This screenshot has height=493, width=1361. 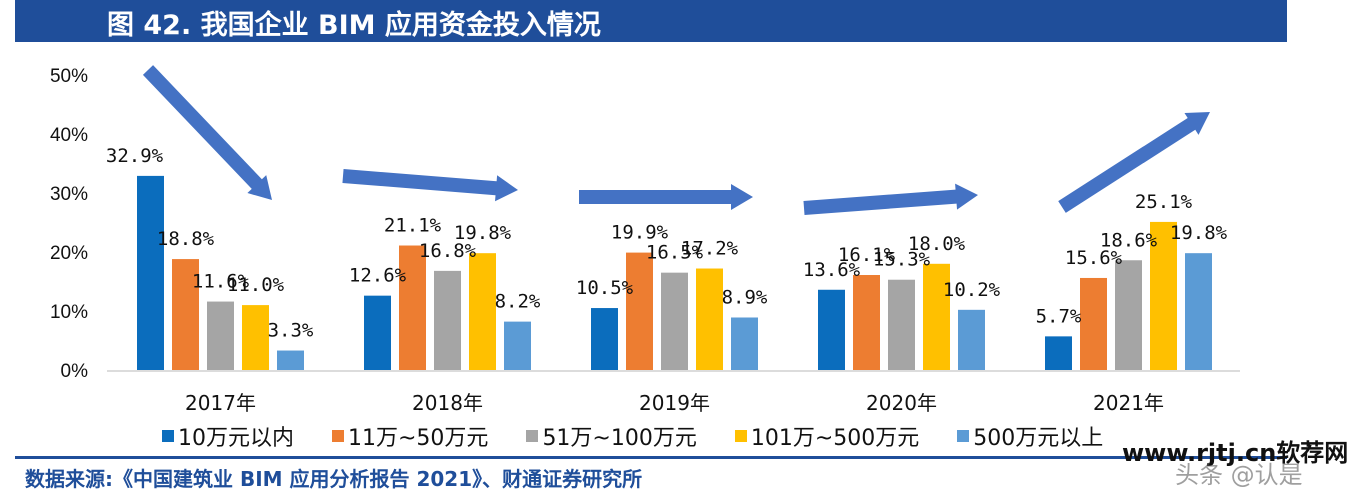 I want to click on y-tick-label: 10%, so click(x=69, y=312).